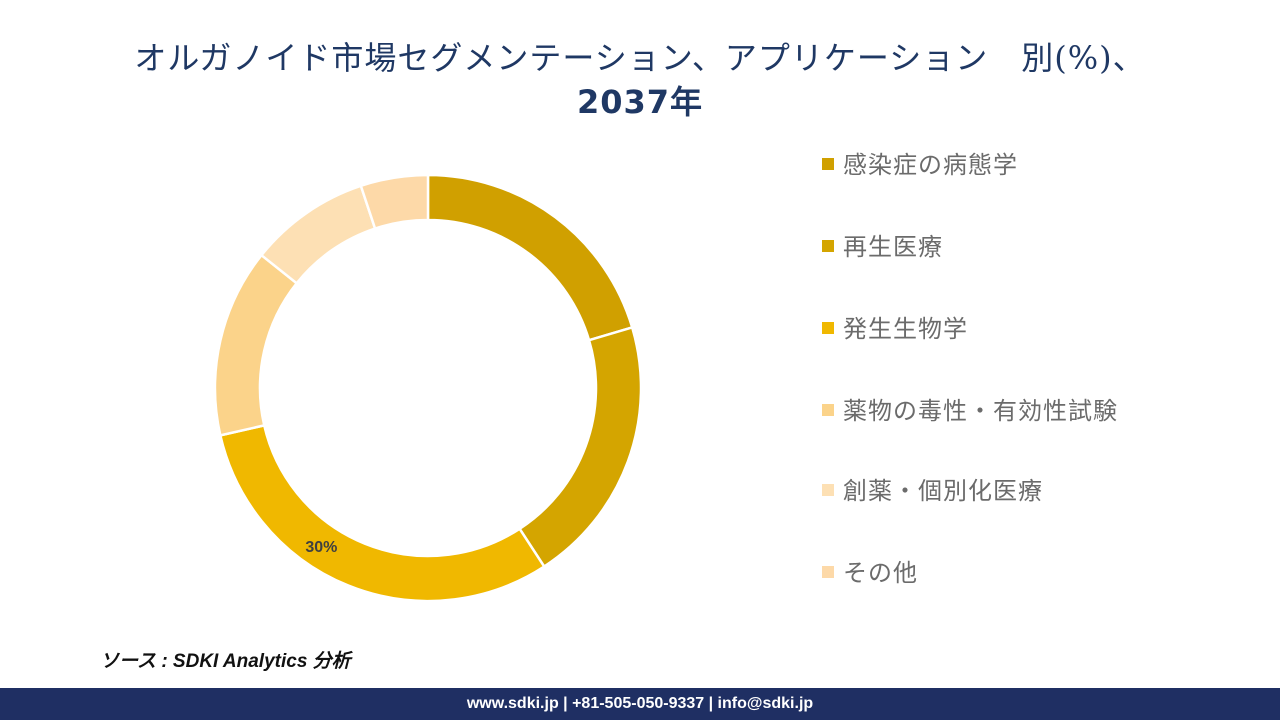  What do you see at coordinates (640, 102) in the screenshot?
I see `chart-title-line2: 2037年` at bounding box center [640, 102].